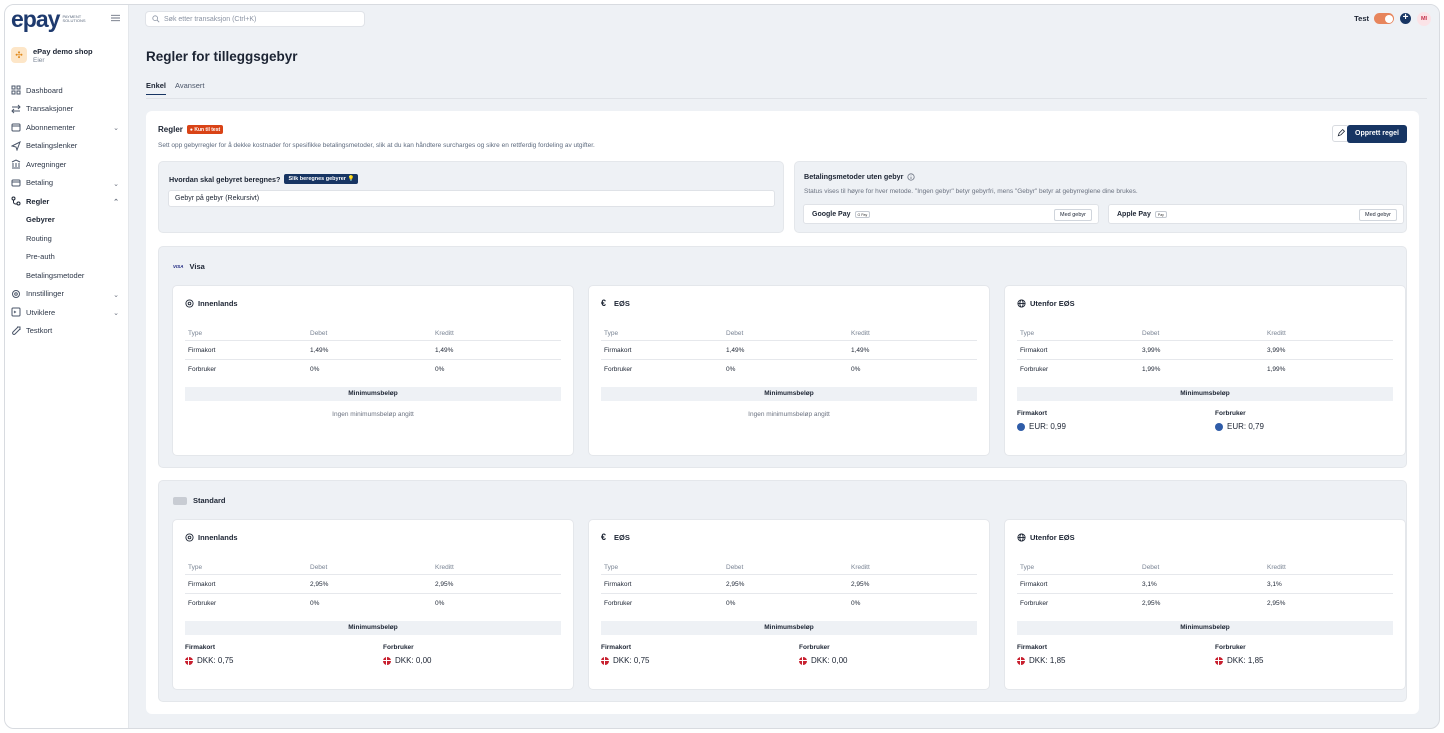 The image size is (1444, 733). I want to click on sidebar-item-label: Regler, so click(38, 201).